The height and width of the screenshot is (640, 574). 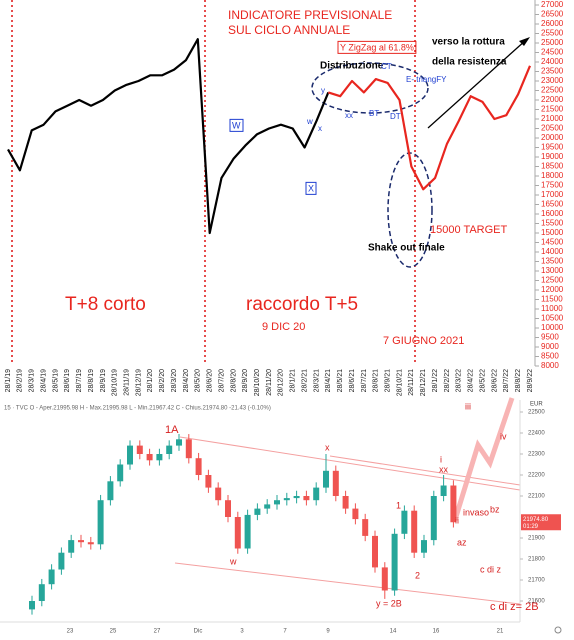 What do you see at coordinates (514, 607) in the screenshot?
I see `wave-label: c di z= 2B` at bounding box center [514, 607].